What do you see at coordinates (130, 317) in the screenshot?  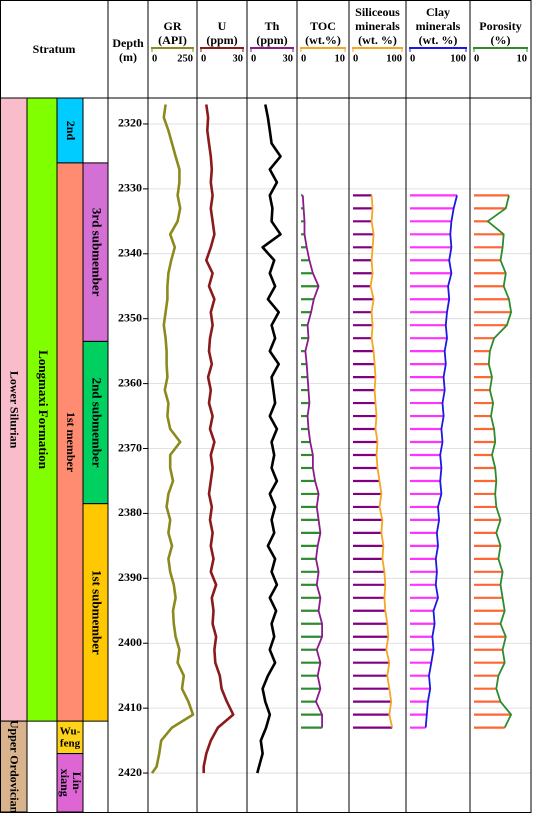 I see `depth-tick-label: 2350` at bounding box center [130, 317].